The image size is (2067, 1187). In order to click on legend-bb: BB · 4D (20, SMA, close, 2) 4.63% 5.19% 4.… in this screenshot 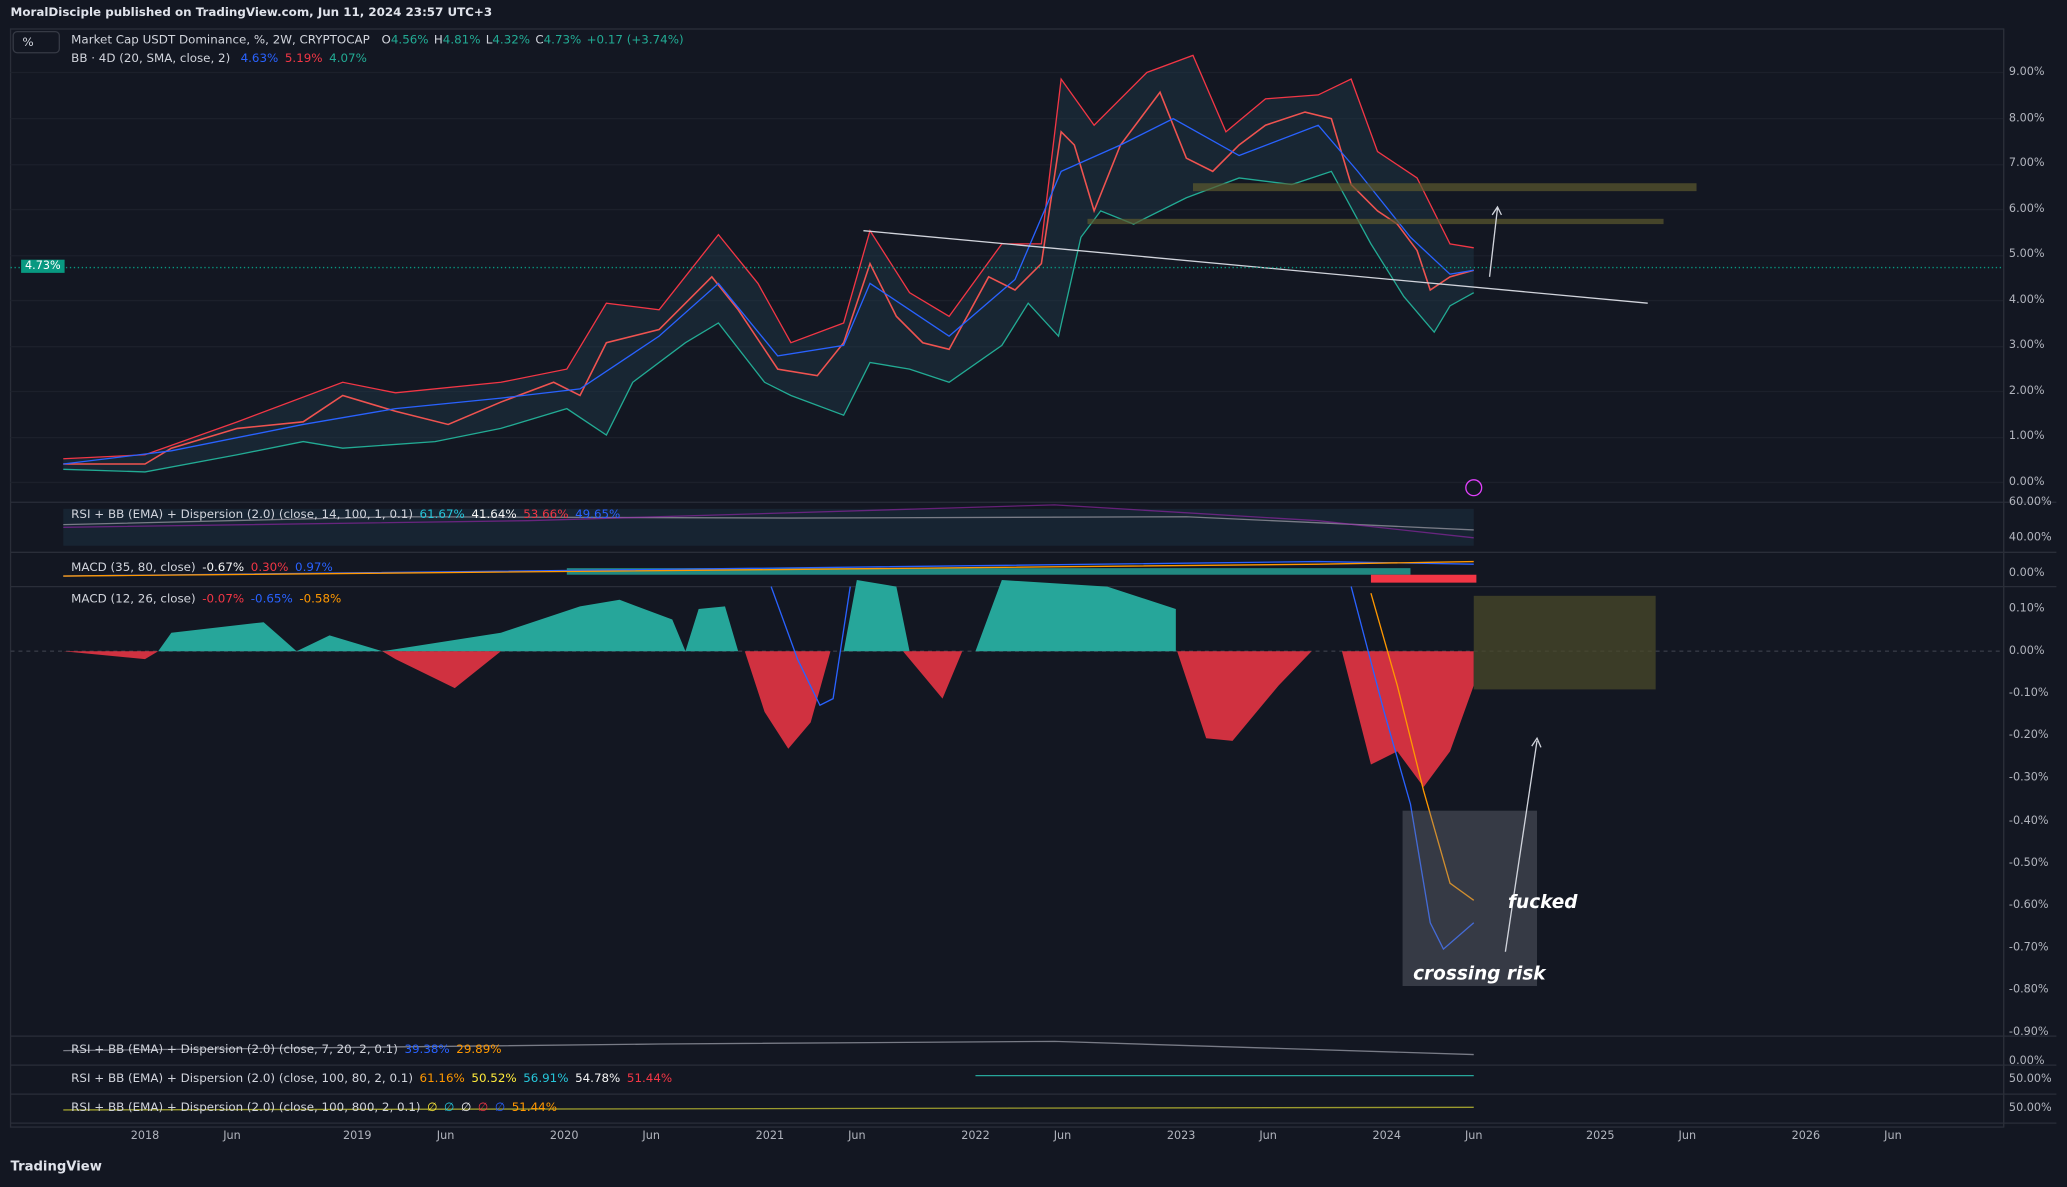, I will do `click(219, 59)`.